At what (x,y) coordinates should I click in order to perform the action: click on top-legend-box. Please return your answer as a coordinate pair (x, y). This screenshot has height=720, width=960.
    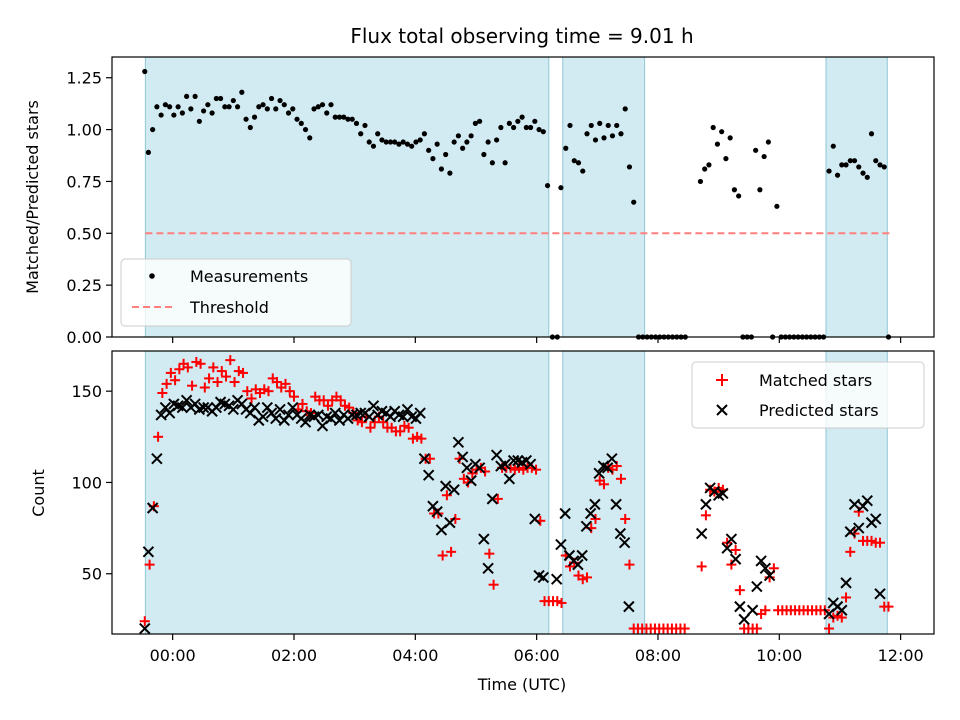
    Looking at the image, I should click on (236, 292).